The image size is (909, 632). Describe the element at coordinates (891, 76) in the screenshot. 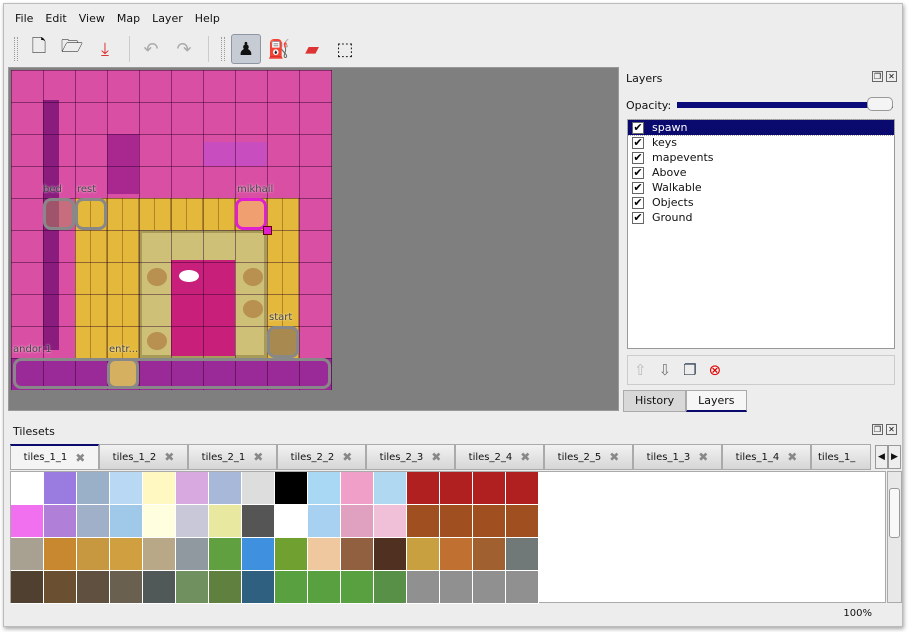

I see `close-icon: ✕` at that location.